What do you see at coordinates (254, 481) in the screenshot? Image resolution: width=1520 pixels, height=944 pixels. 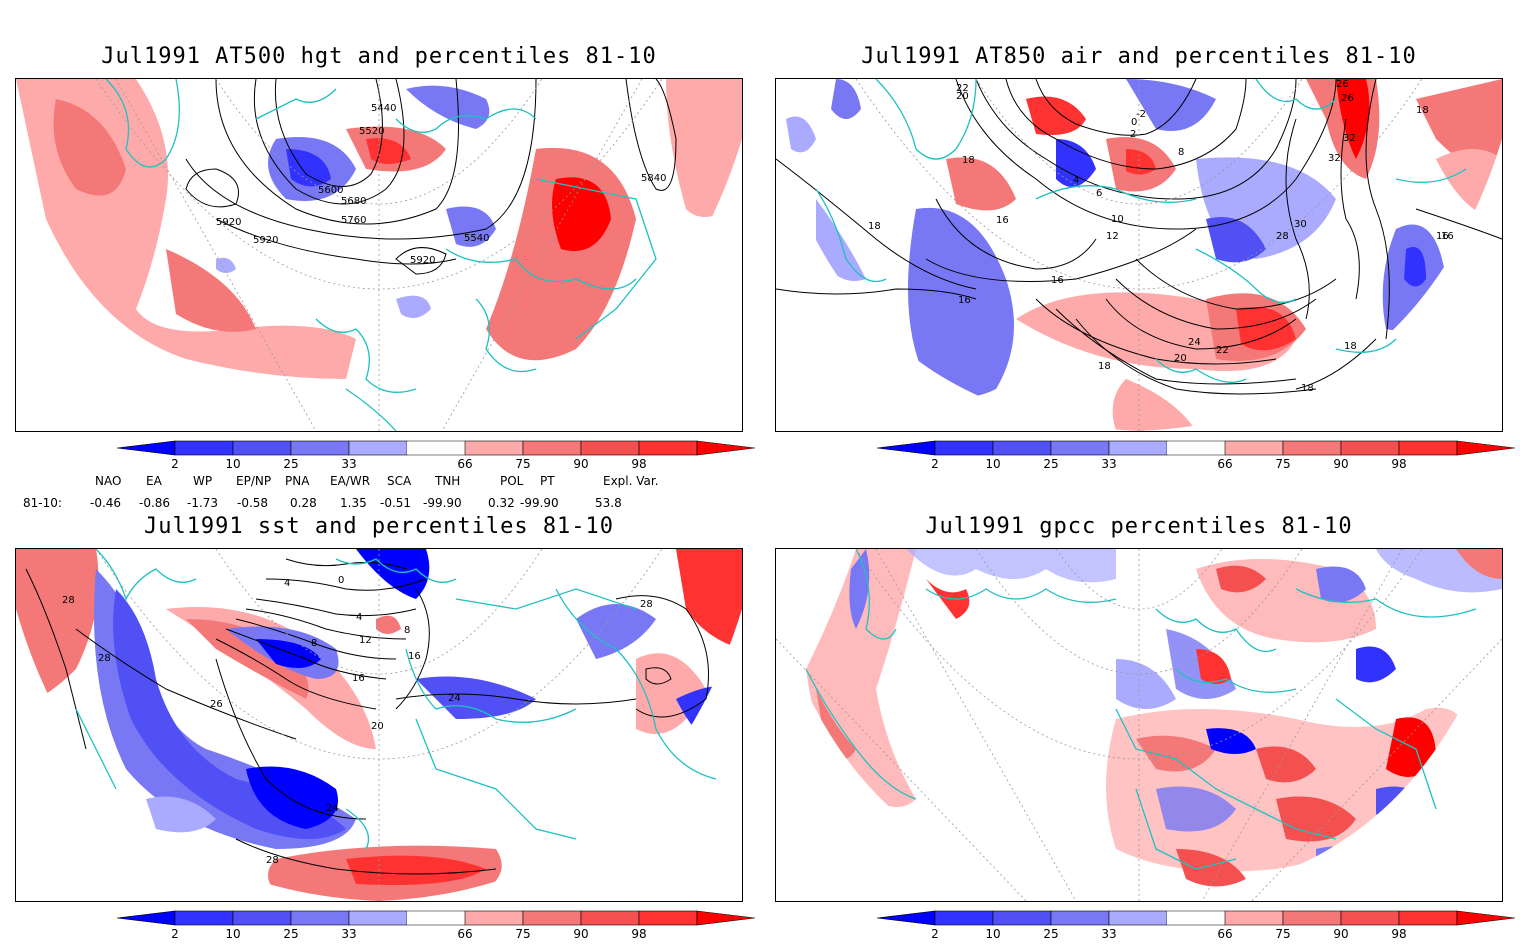 I see `index-header-epnp: EP/NP` at bounding box center [254, 481].